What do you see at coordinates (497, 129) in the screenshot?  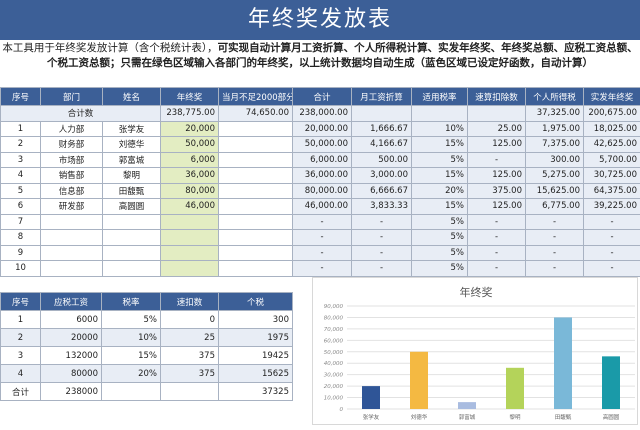 I see `table-cell: 25.00` at bounding box center [497, 129].